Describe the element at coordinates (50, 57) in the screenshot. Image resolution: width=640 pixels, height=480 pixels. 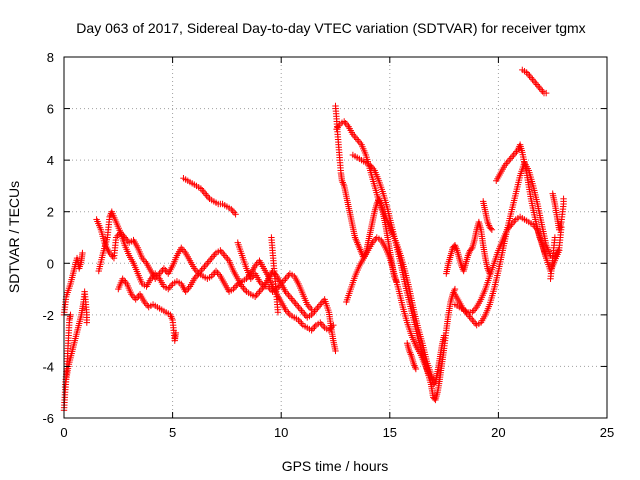
I see `y-tick-label-7: 8` at that location.